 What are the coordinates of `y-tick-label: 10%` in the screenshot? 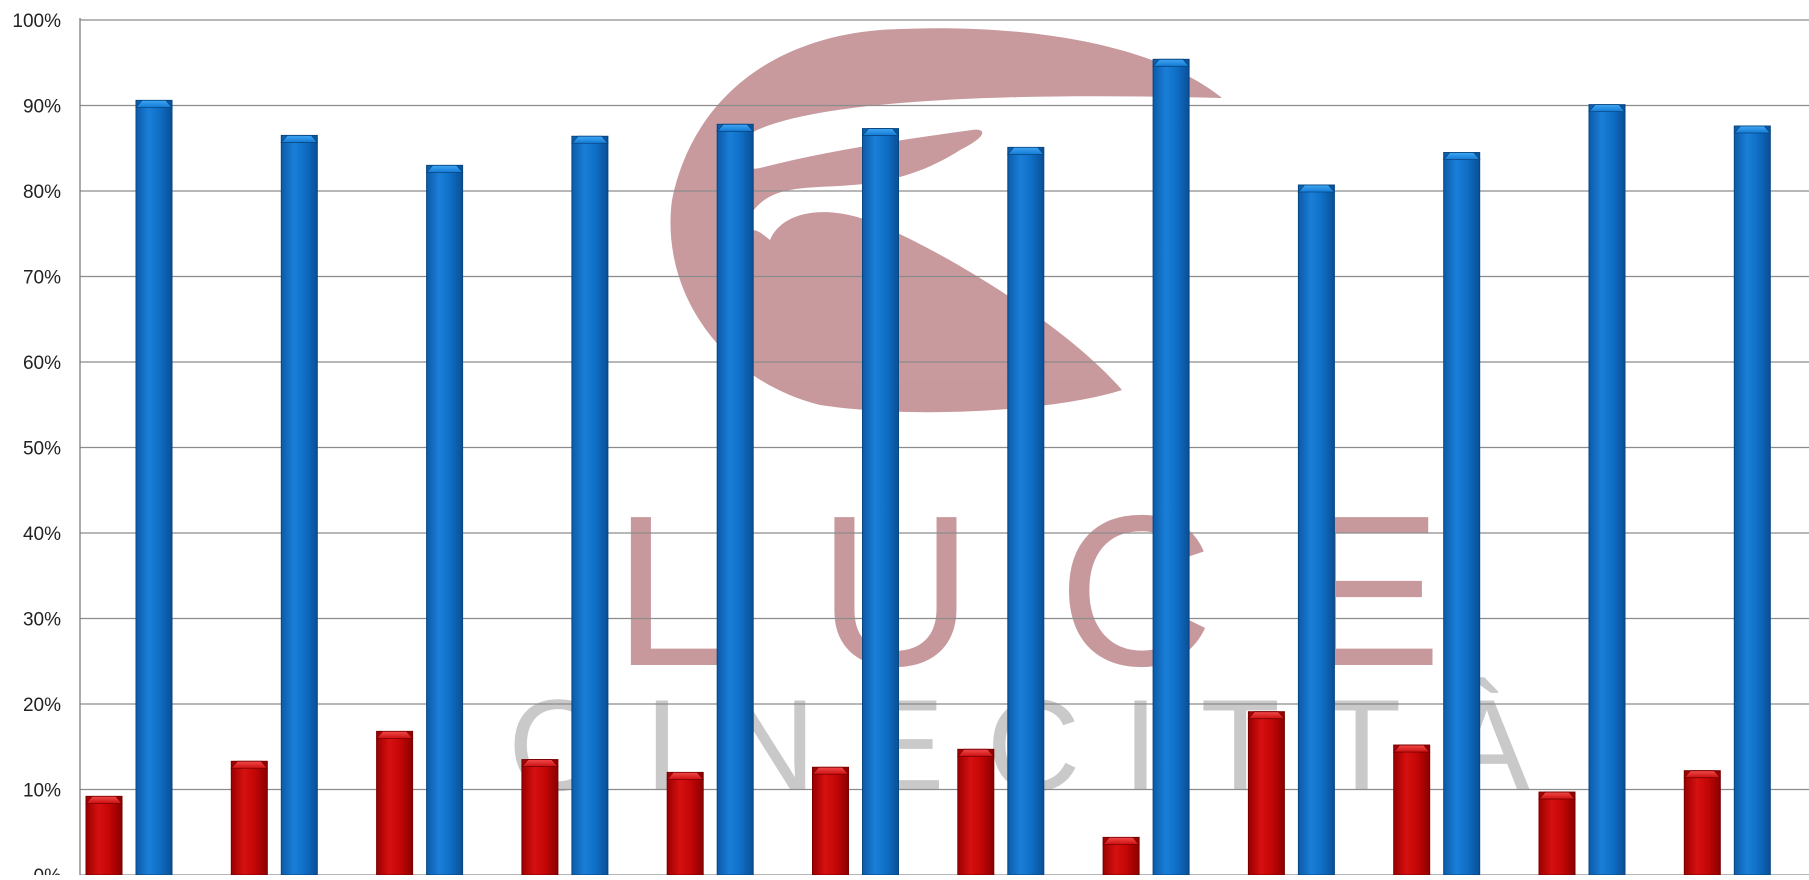 It's located at (42, 791).